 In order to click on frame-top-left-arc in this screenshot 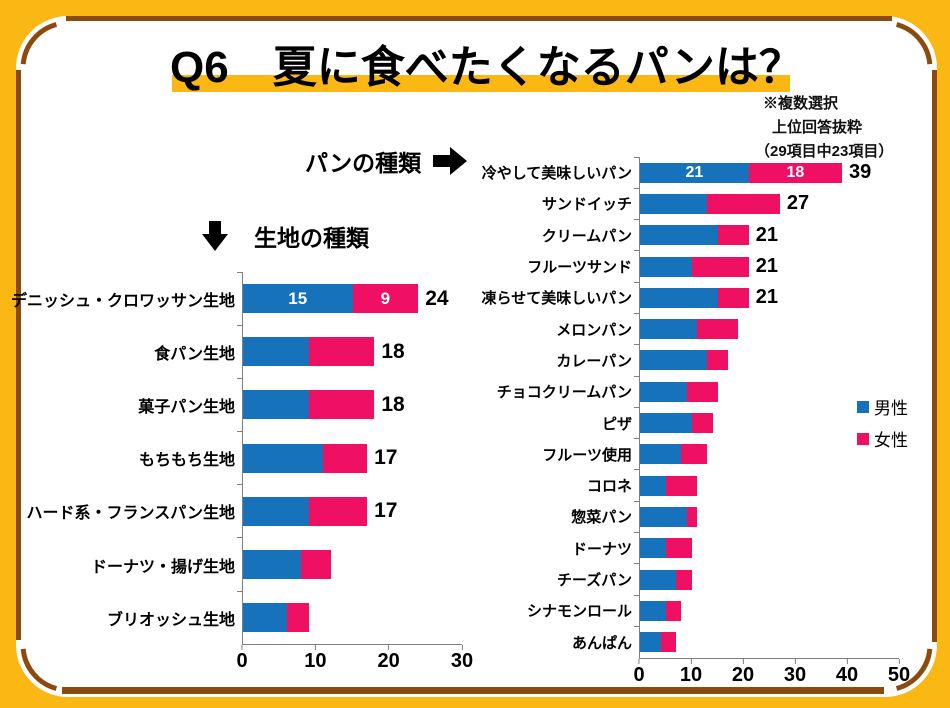, I will do `click(39, 43)`.